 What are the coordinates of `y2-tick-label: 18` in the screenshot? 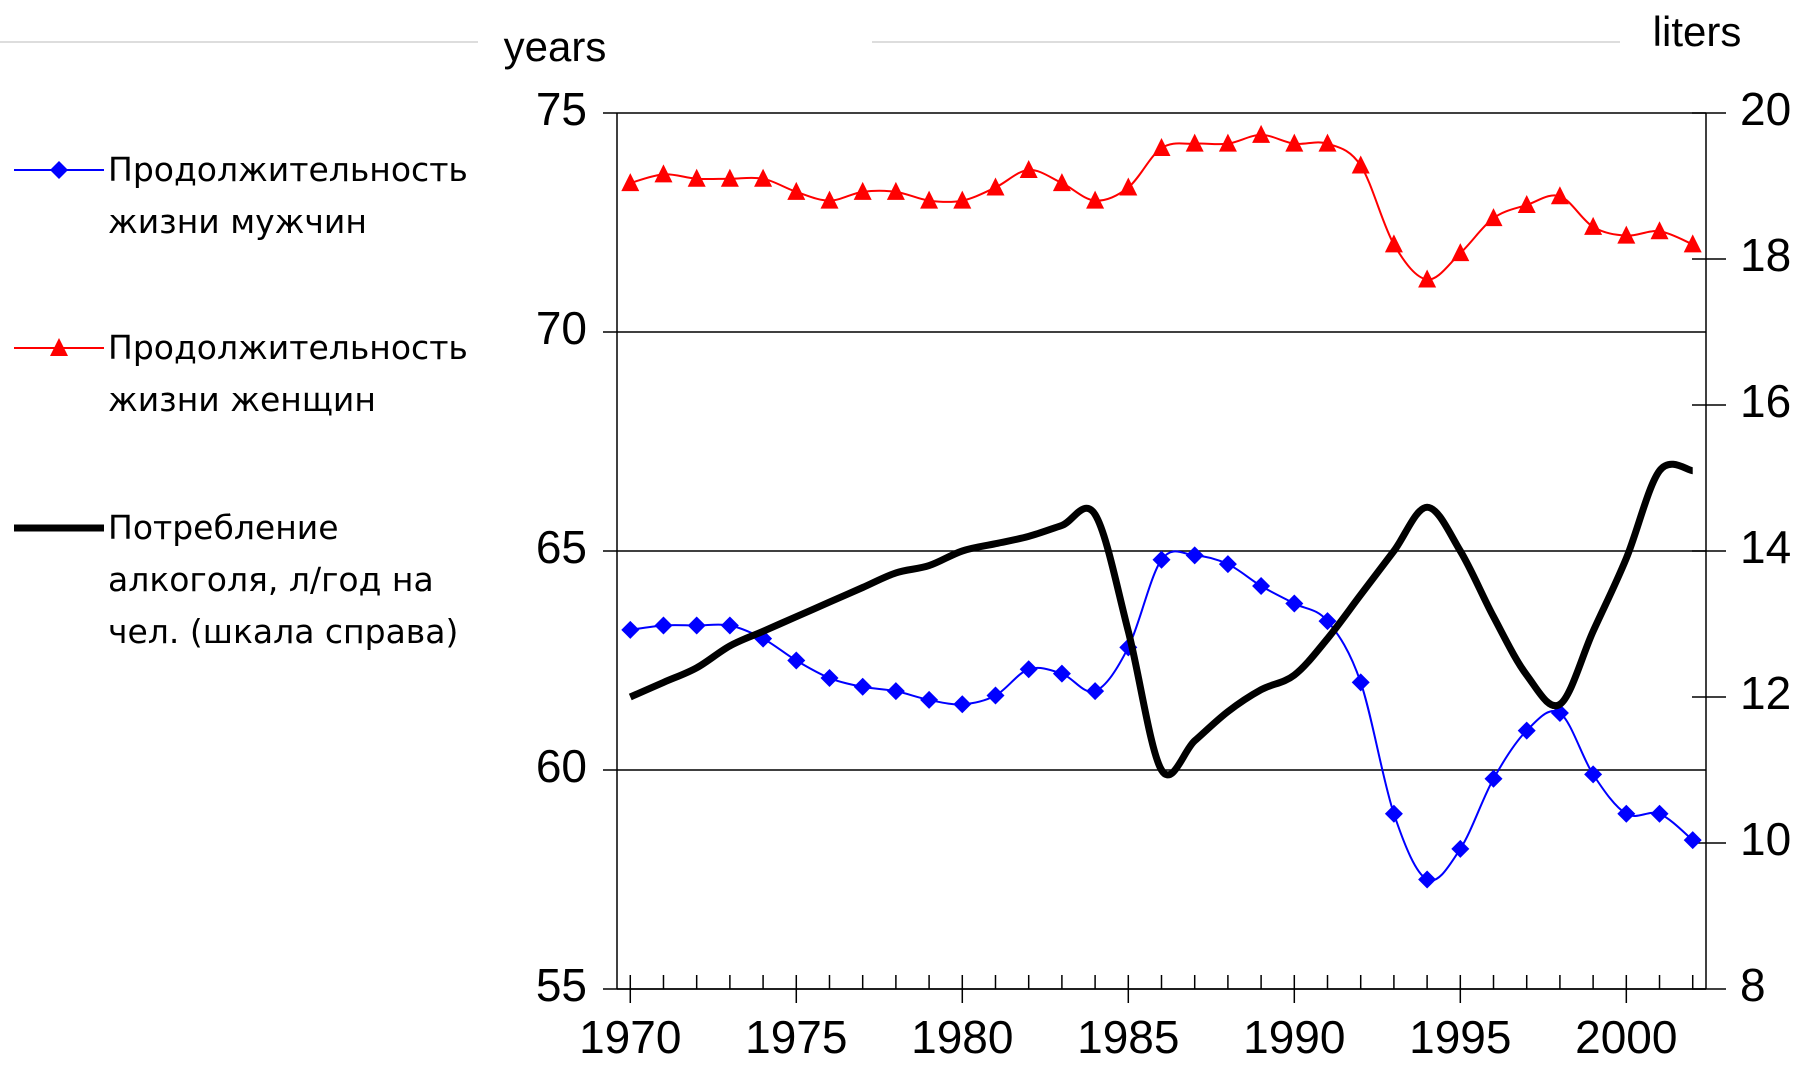 It's located at (1765, 255).